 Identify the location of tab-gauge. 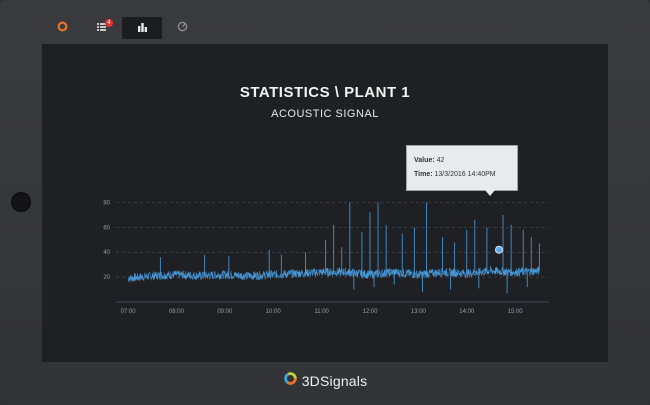
(182, 28).